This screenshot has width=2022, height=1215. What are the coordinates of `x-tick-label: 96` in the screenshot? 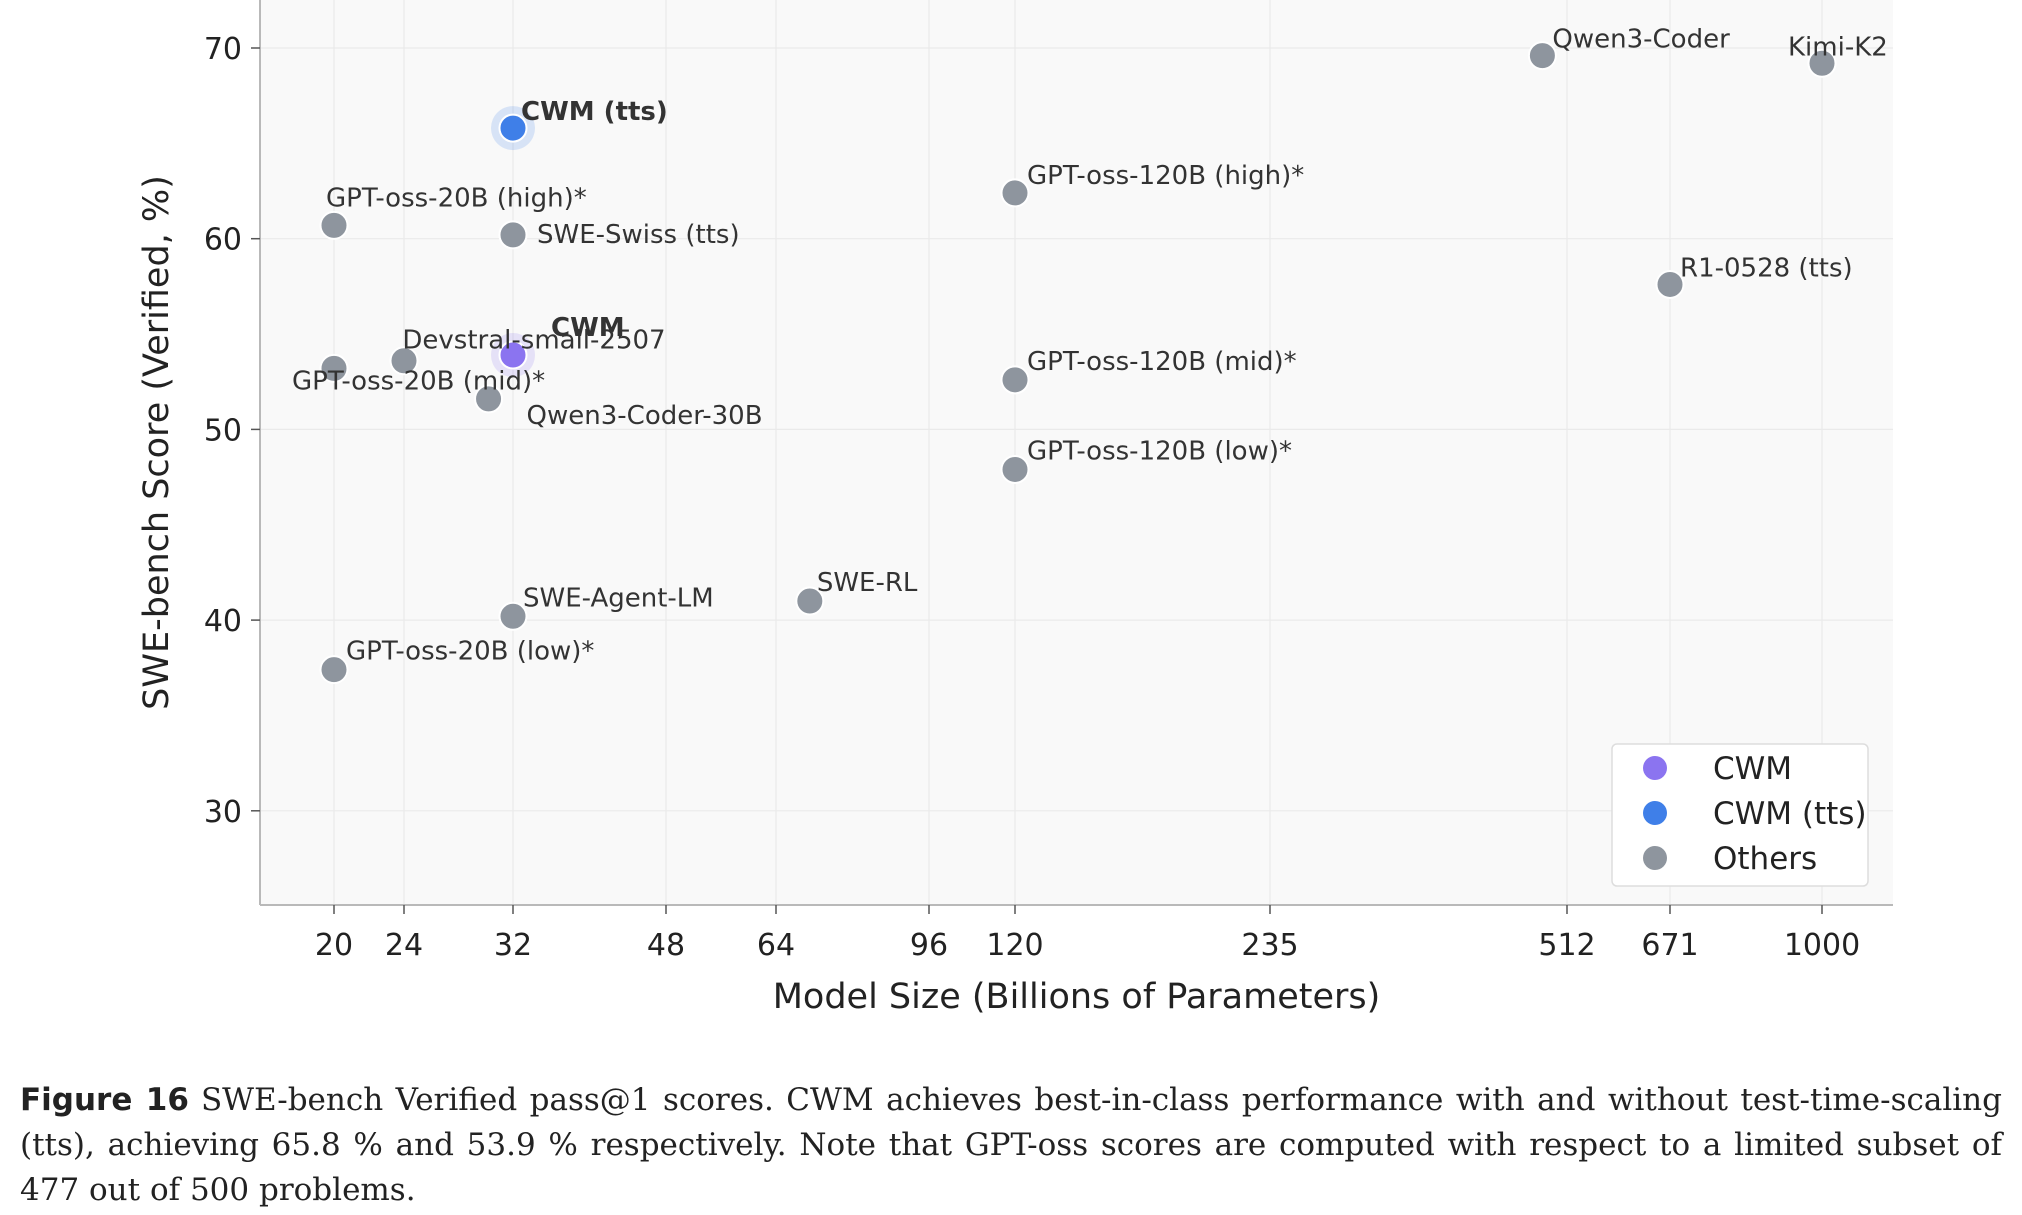 It's located at (929, 945).